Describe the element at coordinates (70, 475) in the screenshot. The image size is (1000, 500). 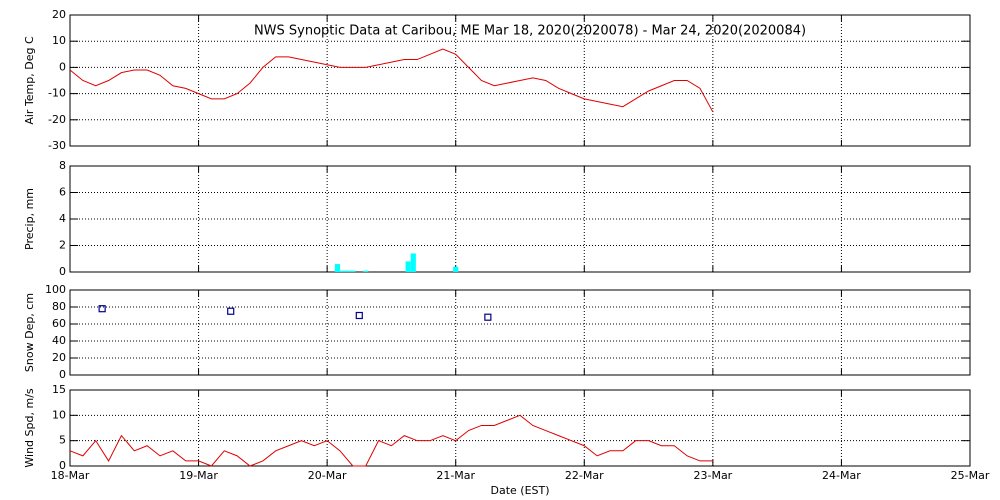
I see `x-tick-label: 18-Mar` at that location.